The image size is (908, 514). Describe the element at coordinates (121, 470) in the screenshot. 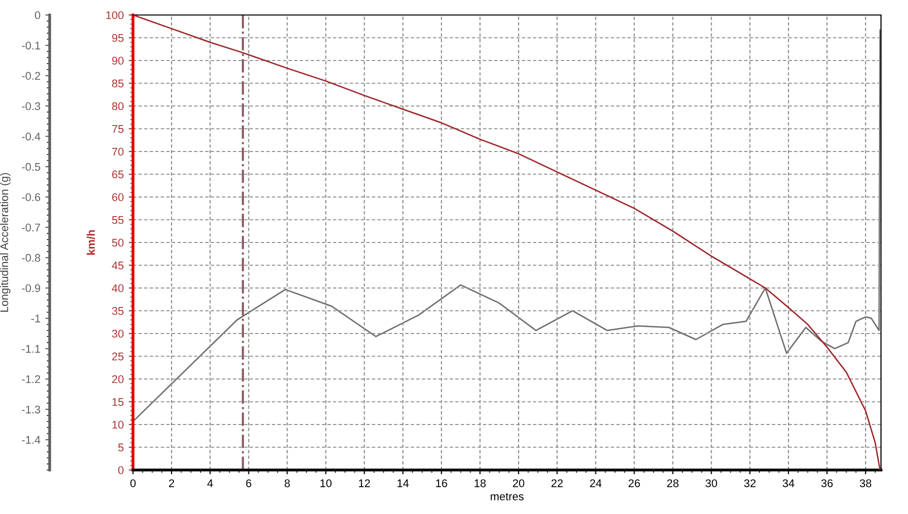

I see `y-tick-label: 0` at that location.